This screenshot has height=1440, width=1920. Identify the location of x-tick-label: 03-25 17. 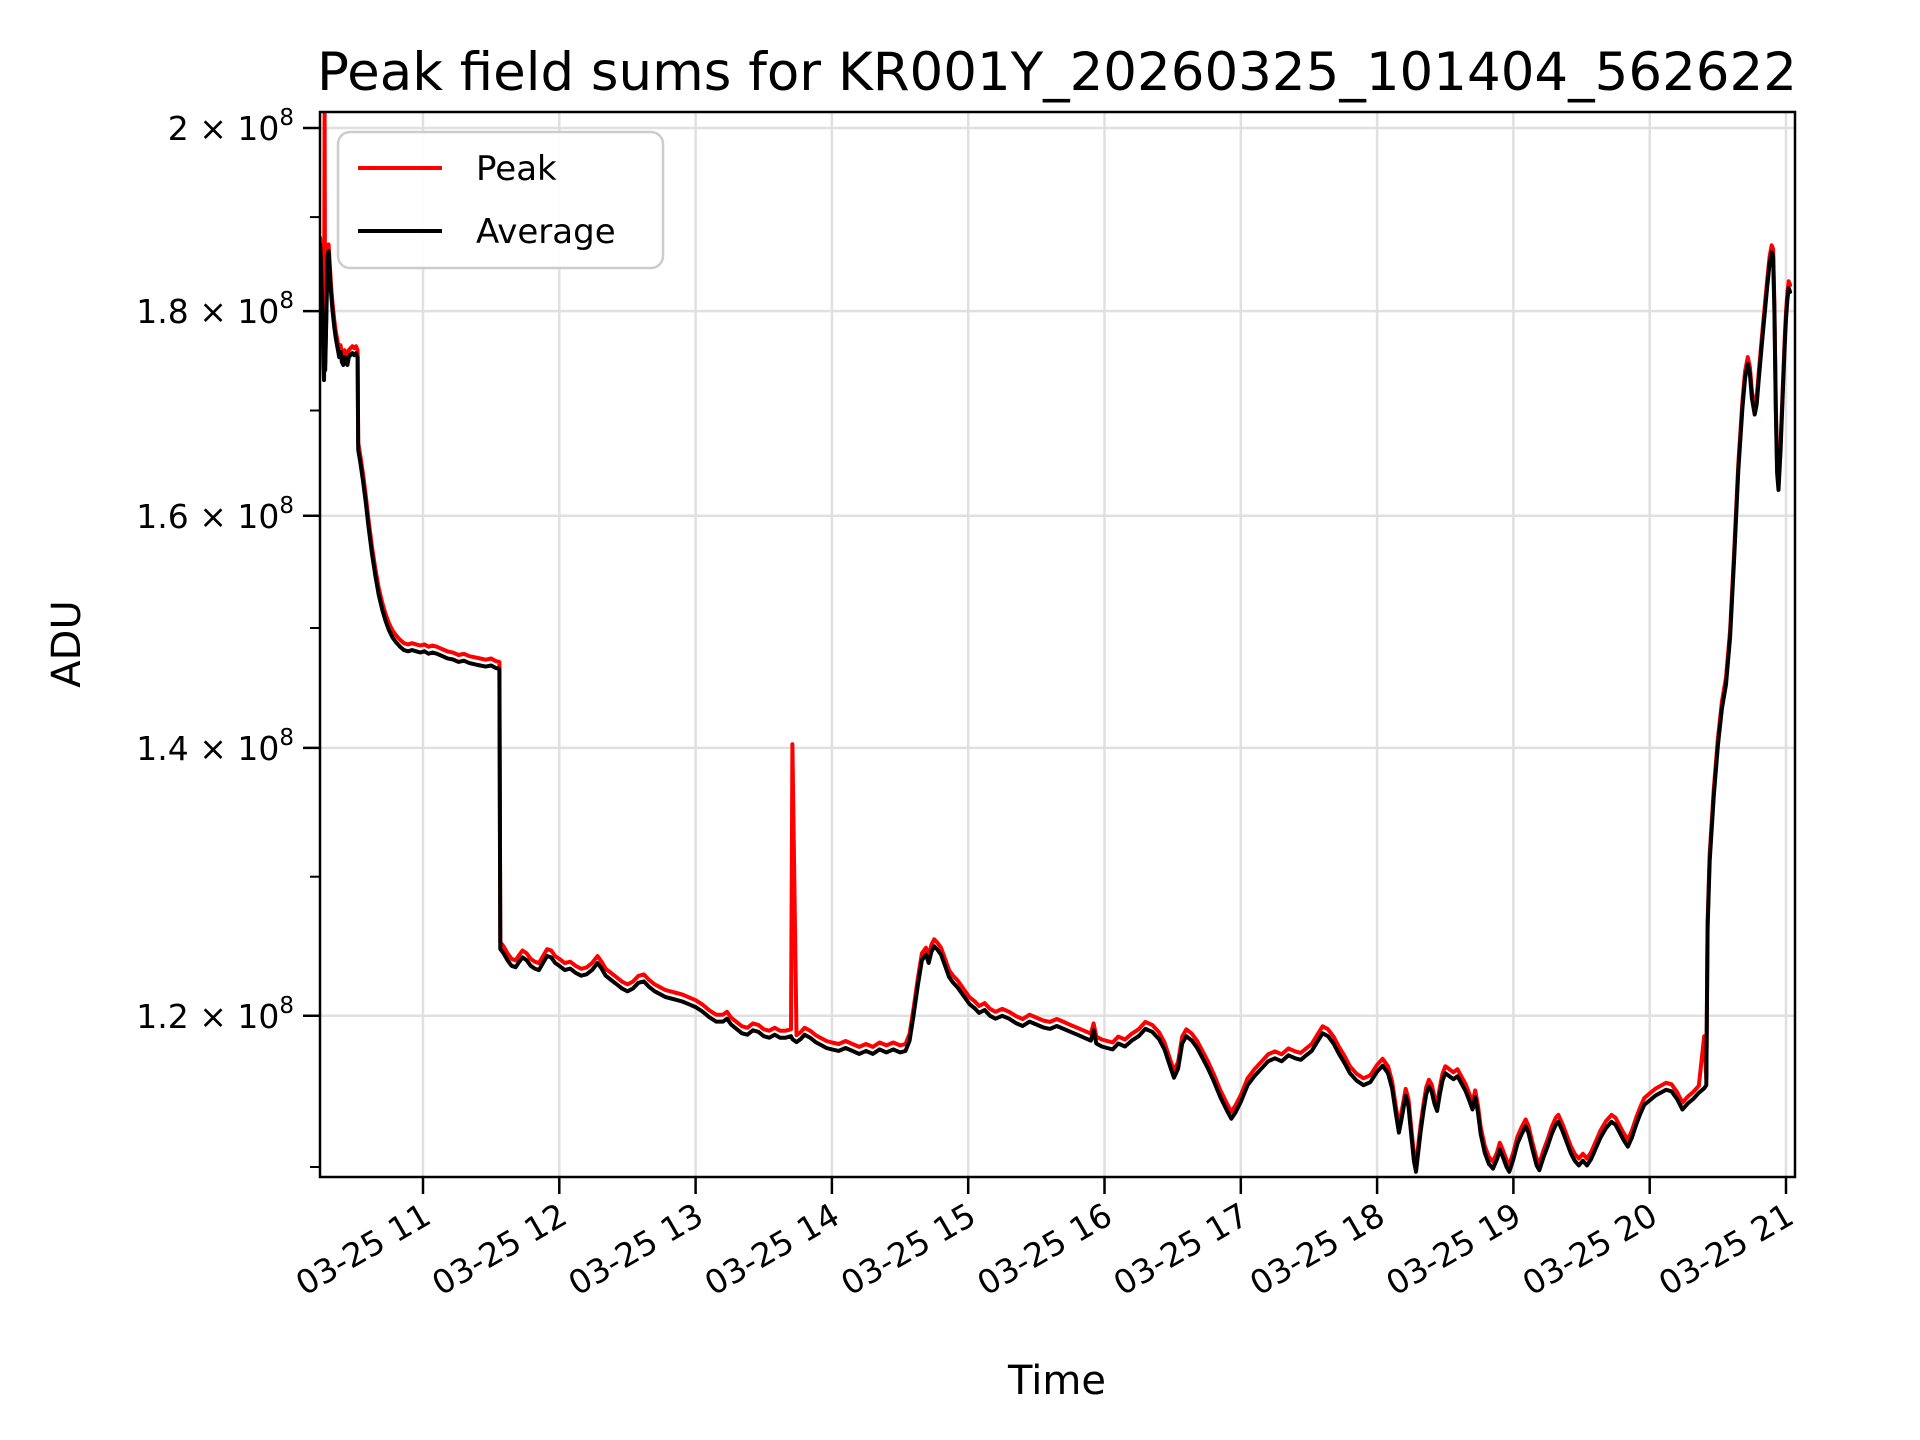
(1181, 1249).